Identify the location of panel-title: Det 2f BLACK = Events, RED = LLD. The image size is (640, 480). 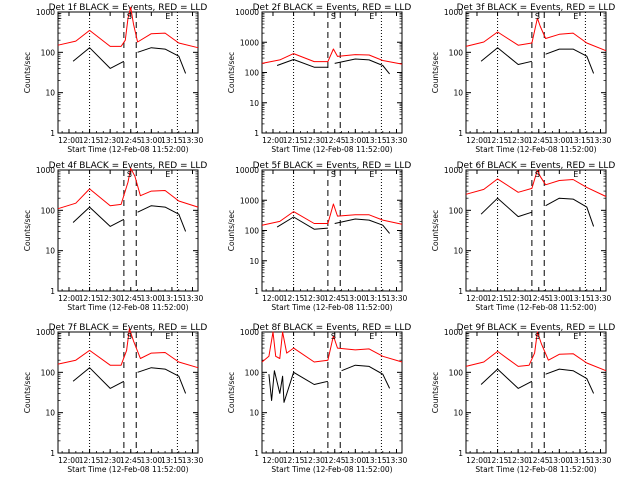
(332, 8).